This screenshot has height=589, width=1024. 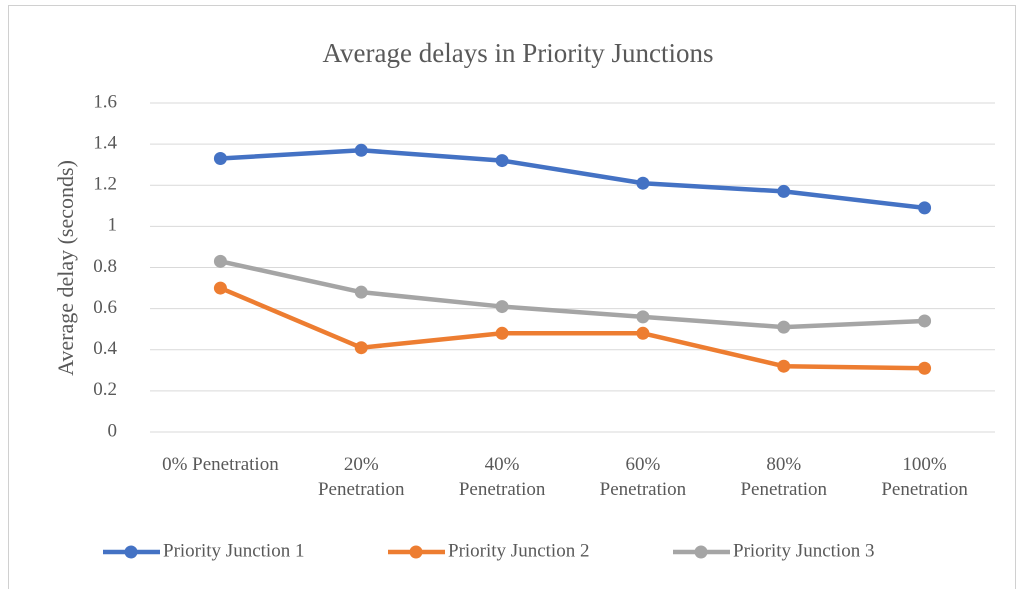 What do you see at coordinates (113, 430) in the screenshot?
I see `y-tick-label: 0` at bounding box center [113, 430].